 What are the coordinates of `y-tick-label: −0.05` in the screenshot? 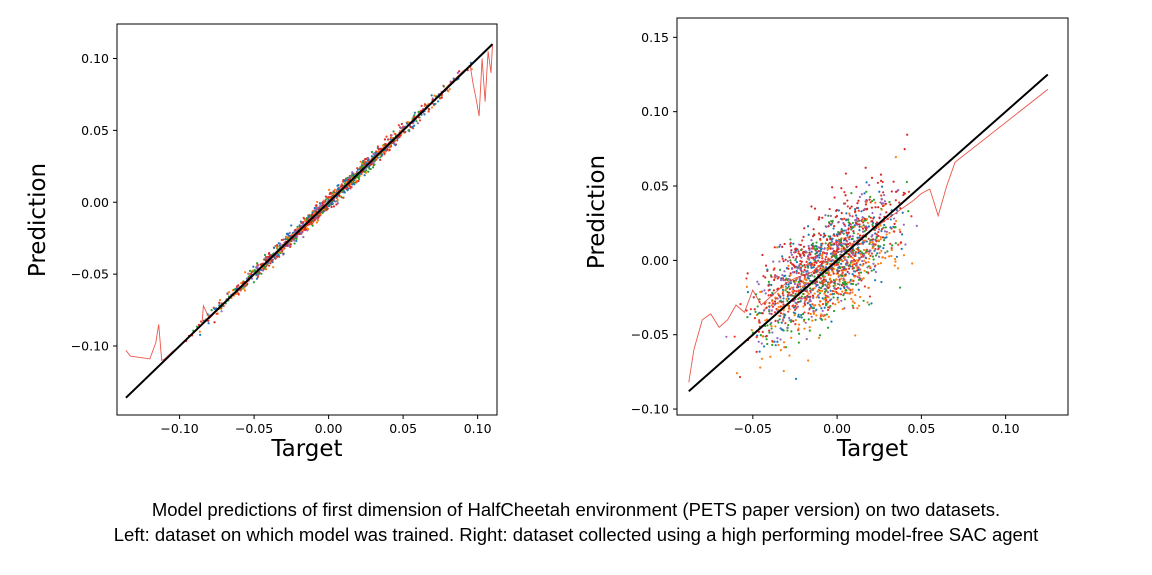 It's located at (650, 334).